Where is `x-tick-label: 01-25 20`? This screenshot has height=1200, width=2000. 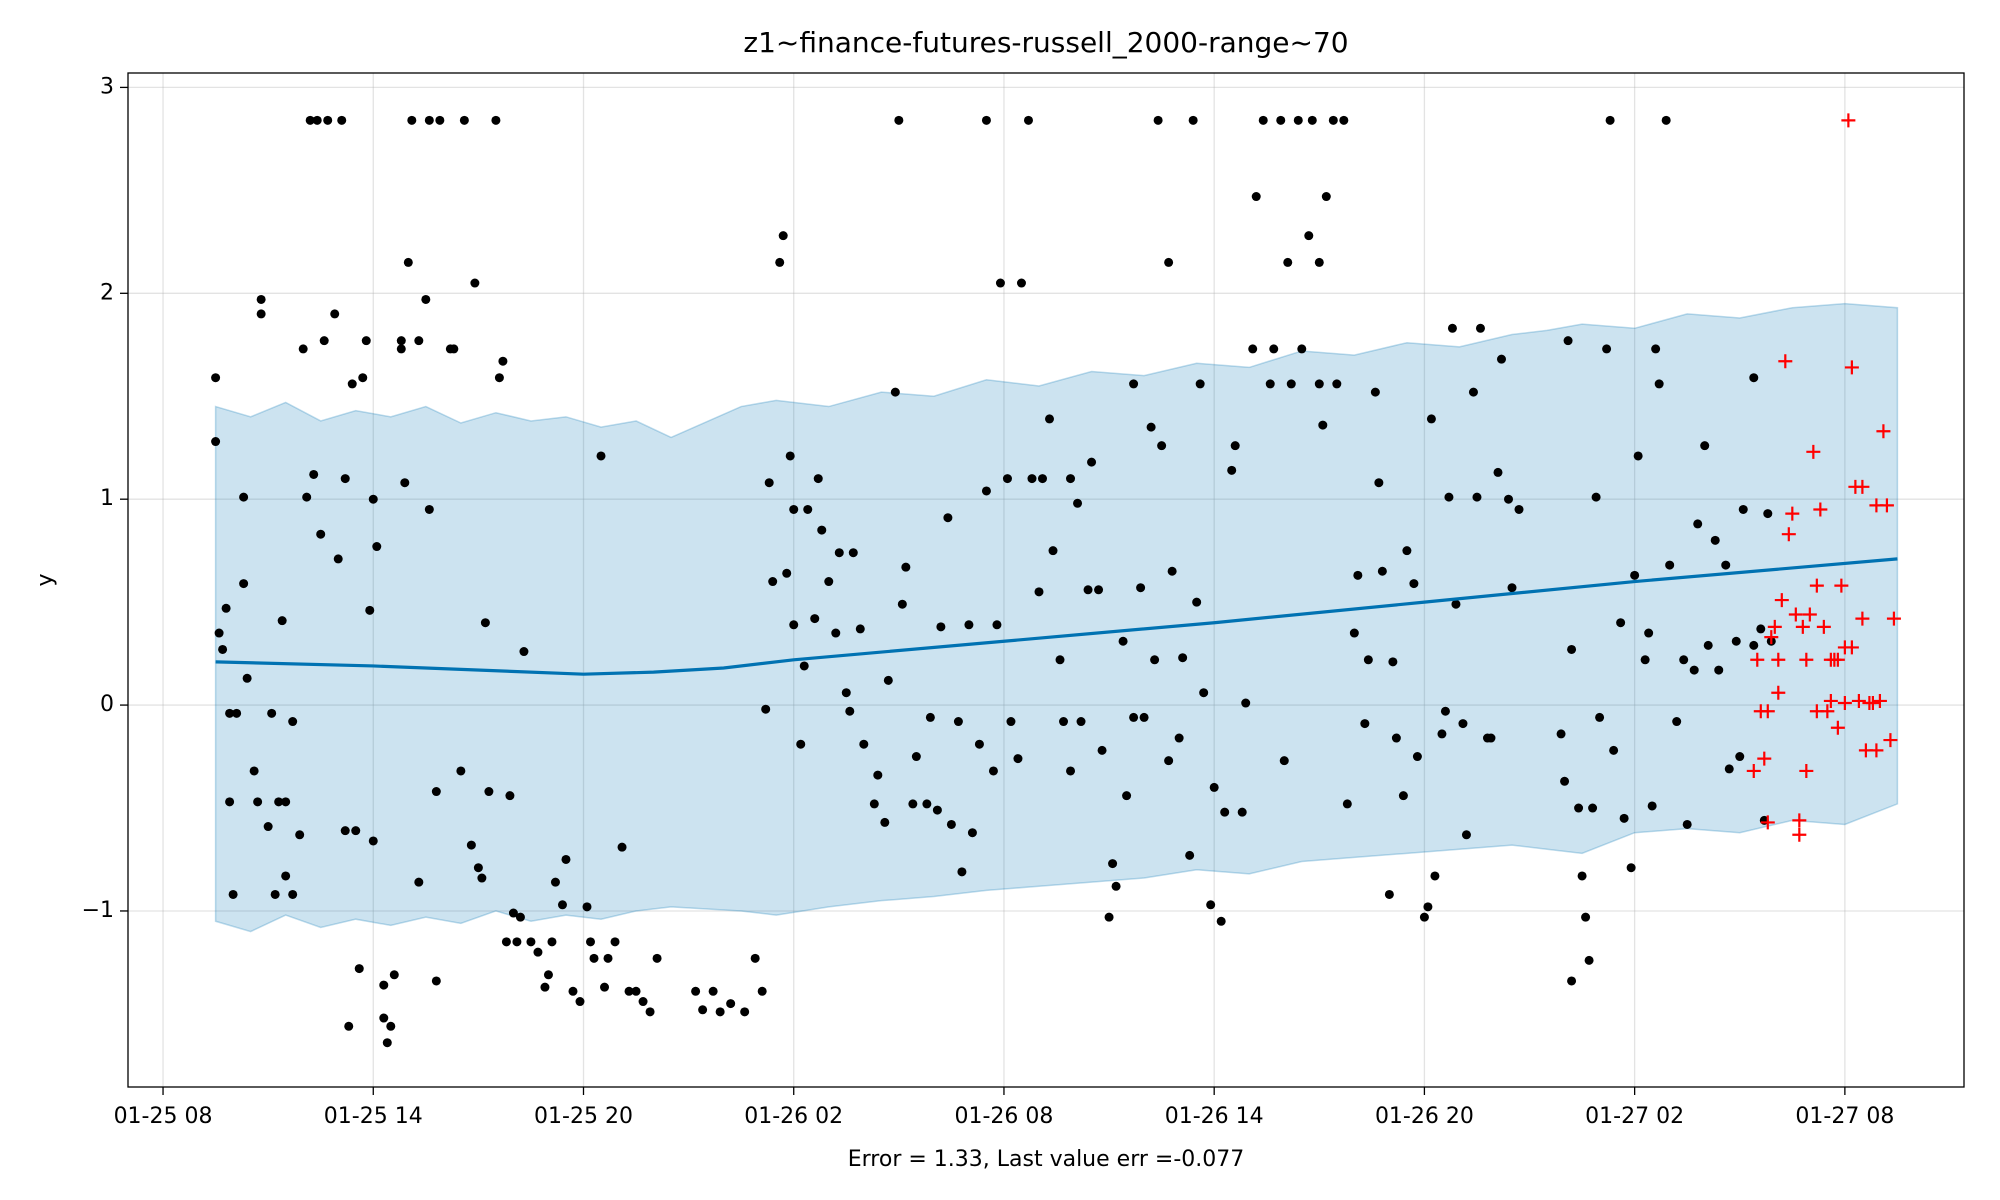 x-tick-label: 01-25 20 is located at coordinates (583, 1116).